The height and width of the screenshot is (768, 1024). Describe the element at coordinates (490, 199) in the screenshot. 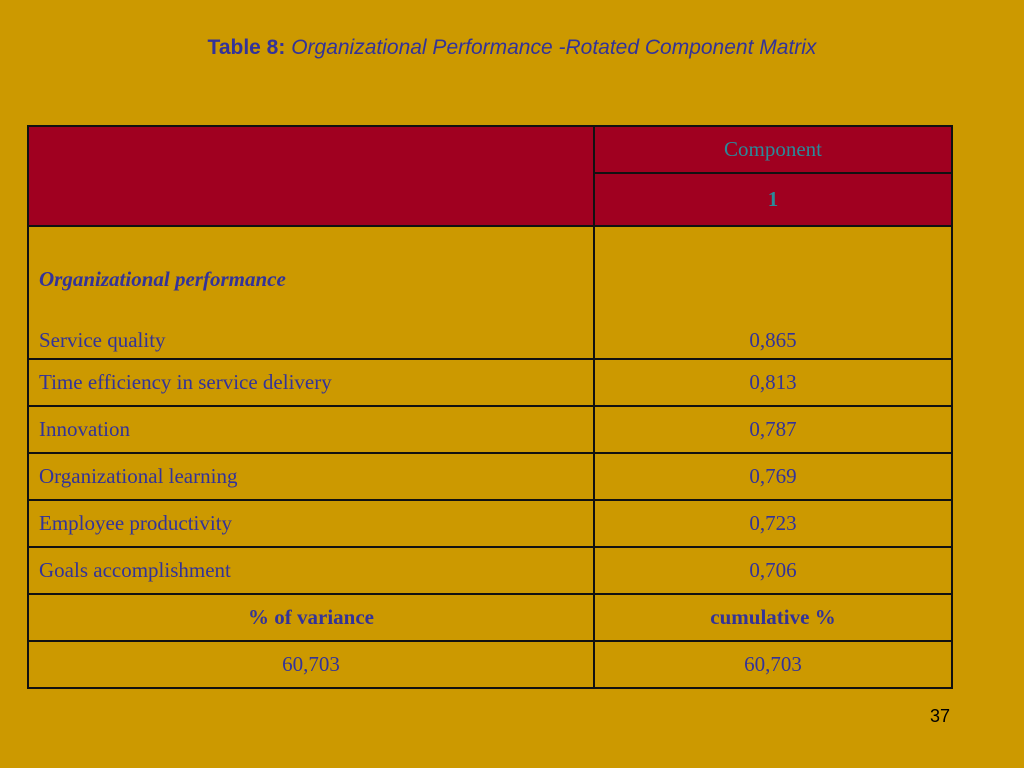

I see `header-row: 1` at that location.